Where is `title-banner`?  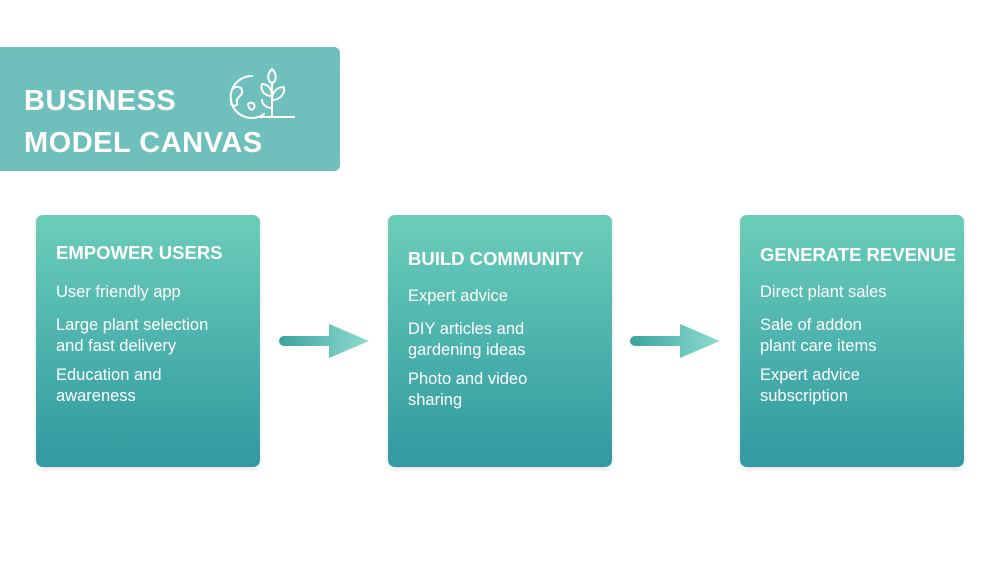 title-banner is located at coordinates (170, 109).